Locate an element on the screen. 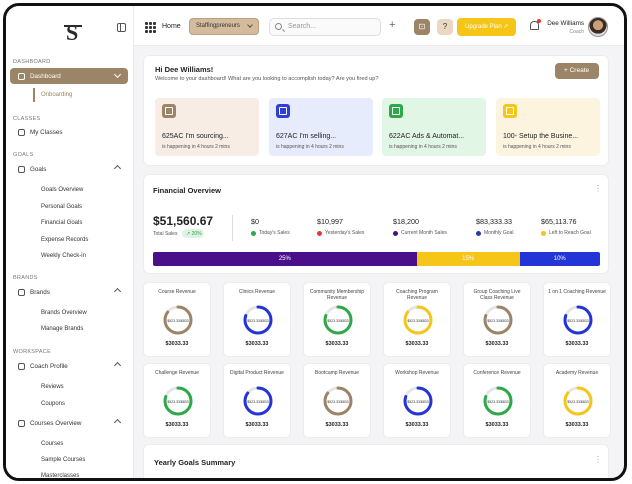  yearly-goals-title: Yearly Goals Summary is located at coordinates (195, 462).